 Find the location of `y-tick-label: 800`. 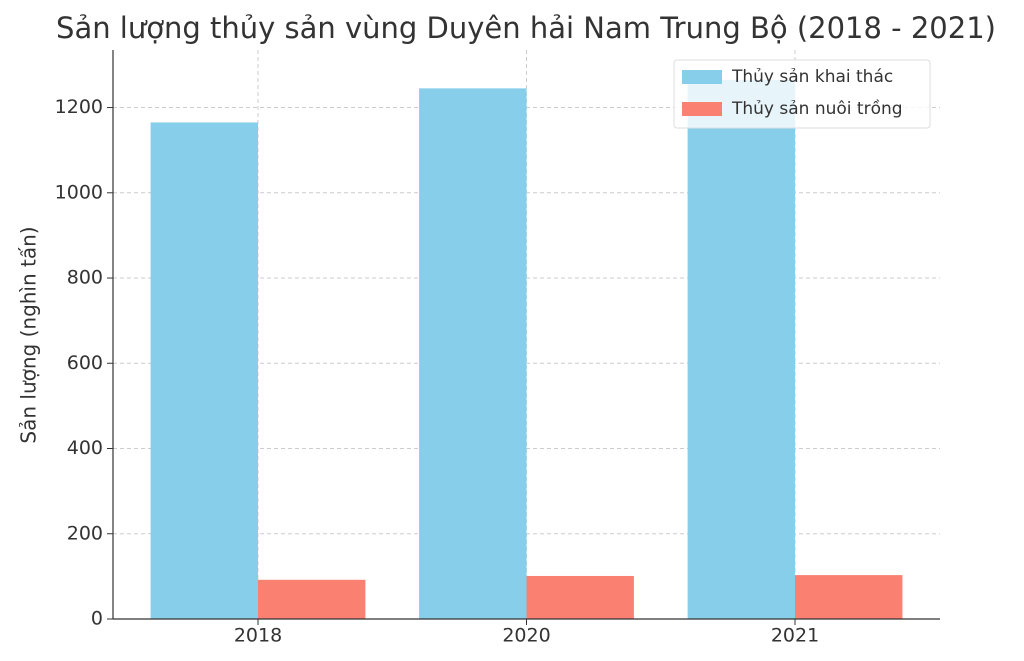

y-tick-label: 800 is located at coordinates (85, 278).